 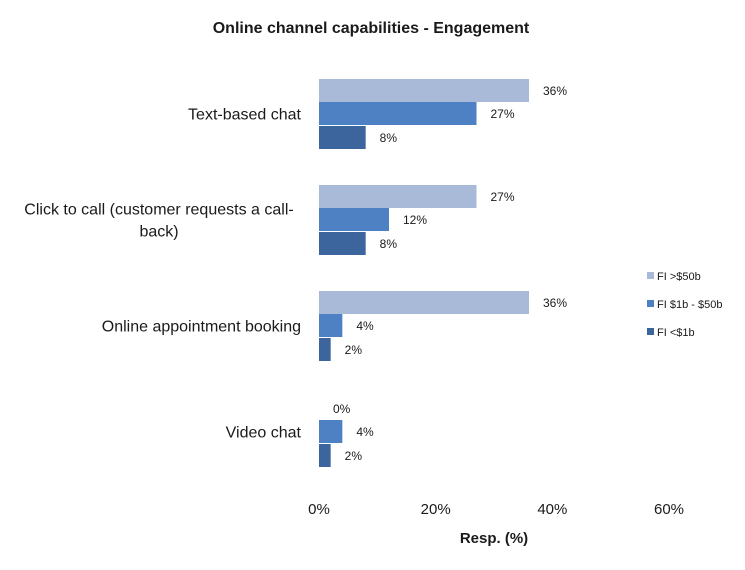 What do you see at coordinates (415, 220) in the screenshot?
I see `data-label: 12%` at bounding box center [415, 220].